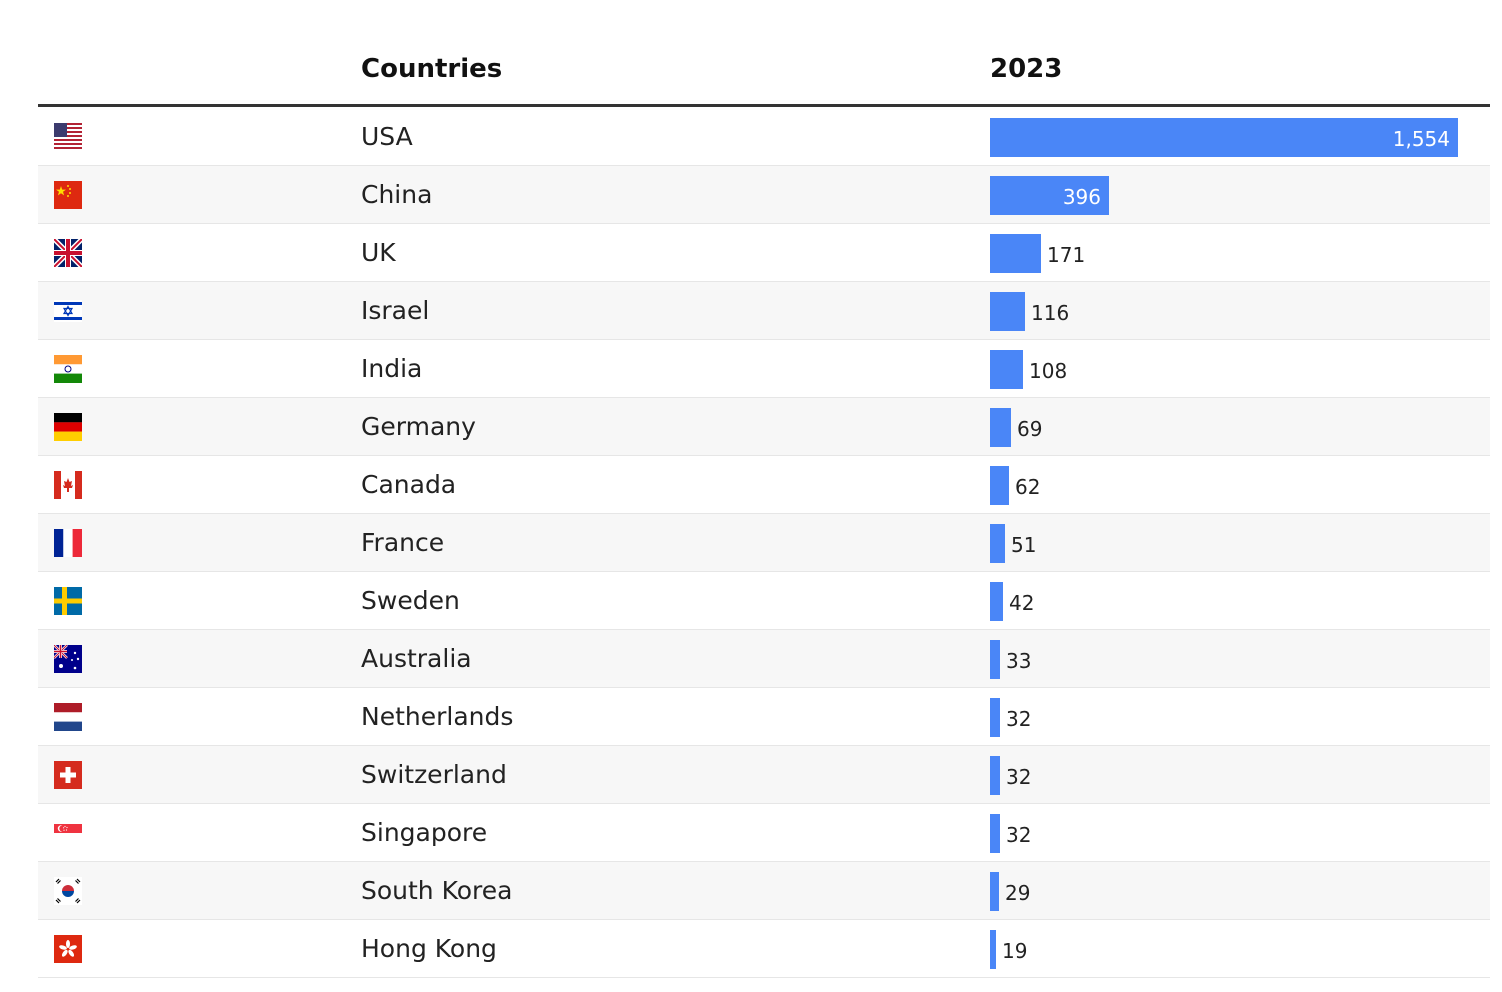  What do you see at coordinates (68, 485) in the screenshot?
I see `ca-flag-icon` at bounding box center [68, 485].